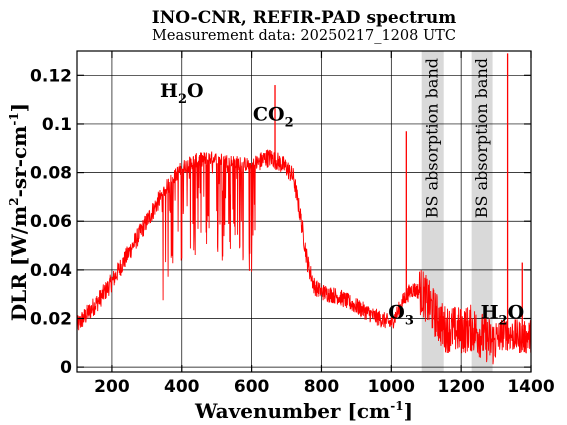 The height and width of the screenshot is (425, 567). I want to click on annotation-3-base: O, so click(396, 313).